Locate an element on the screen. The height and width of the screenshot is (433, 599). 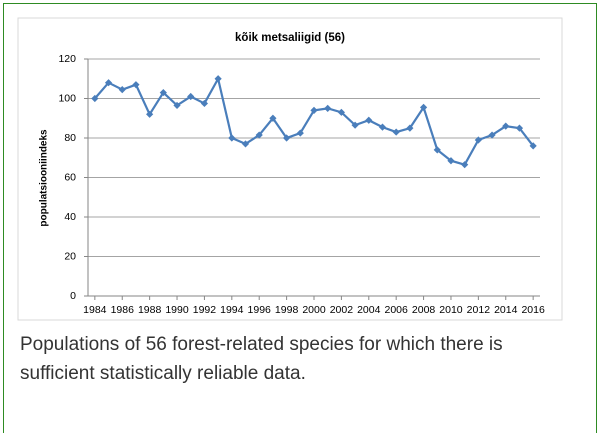
x-tick-label: 2010 is located at coordinates (451, 310).